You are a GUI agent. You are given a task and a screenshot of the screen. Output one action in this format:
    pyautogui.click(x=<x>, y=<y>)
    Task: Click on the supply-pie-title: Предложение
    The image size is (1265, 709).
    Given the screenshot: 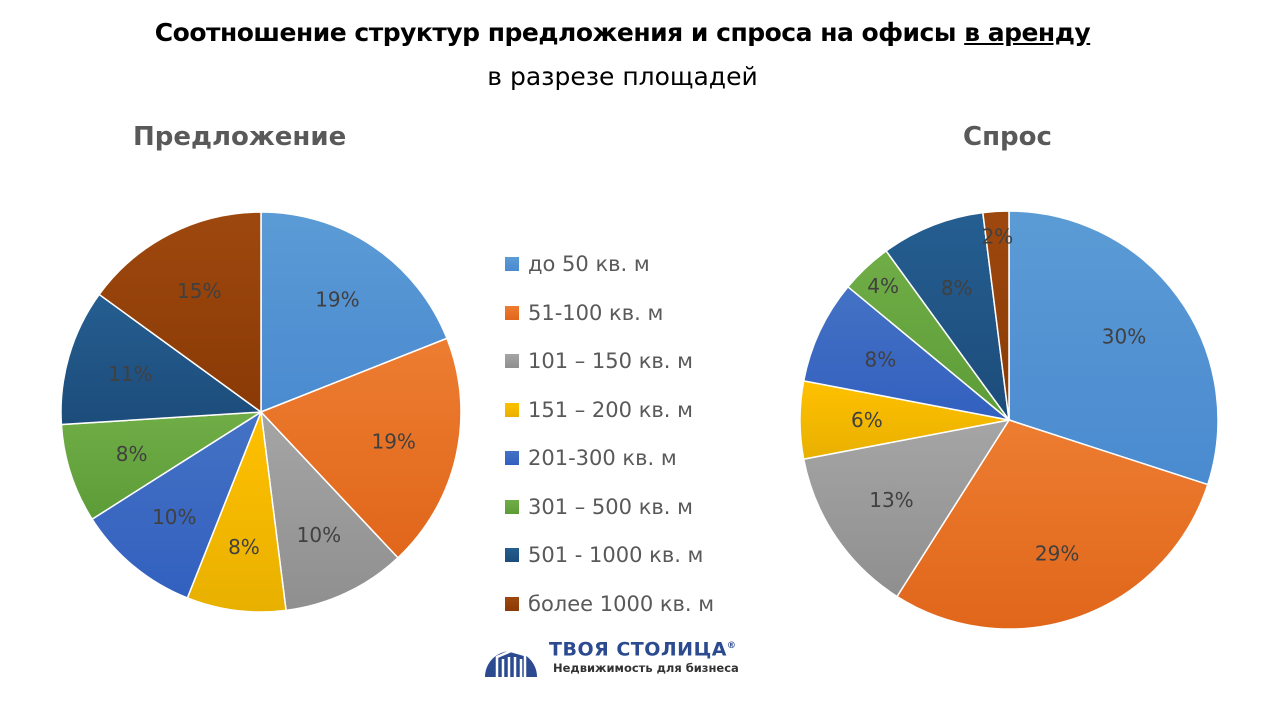 What is the action you would take?
    pyautogui.click(x=240, y=137)
    